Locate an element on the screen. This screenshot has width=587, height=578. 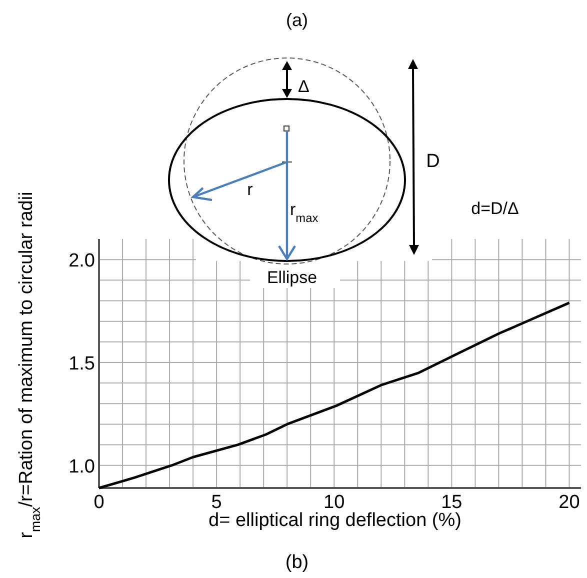
x-tick-label: 0 is located at coordinates (99, 502).